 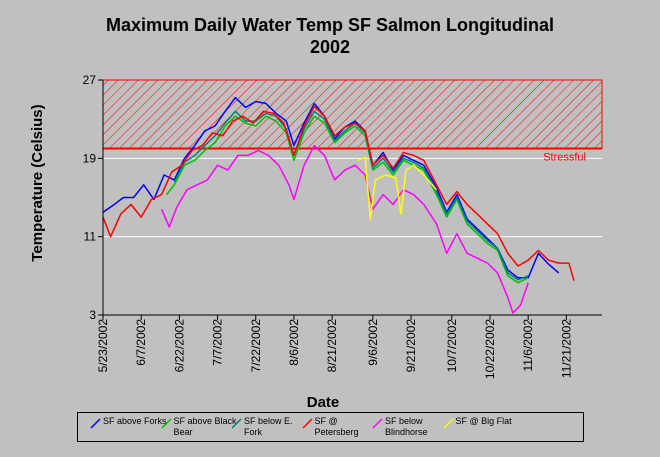 What do you see at coordinates (256, 346) in the screenshot?
I see `x-tick-label: 7/22/2002` at bounding box center [256, 346].